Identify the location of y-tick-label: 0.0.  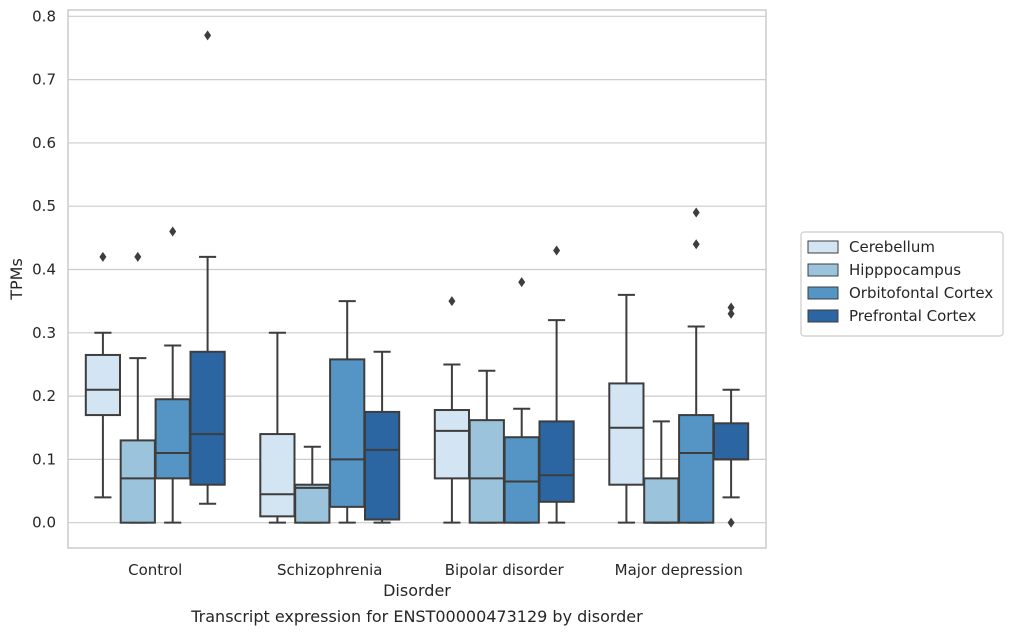
(44, 523).